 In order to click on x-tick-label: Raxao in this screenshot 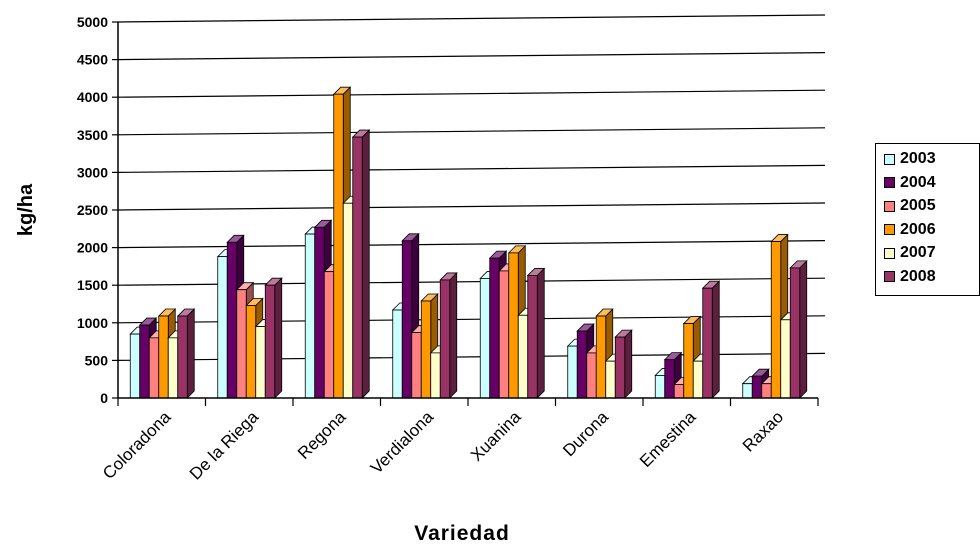, I will do `click(763, 431)`.